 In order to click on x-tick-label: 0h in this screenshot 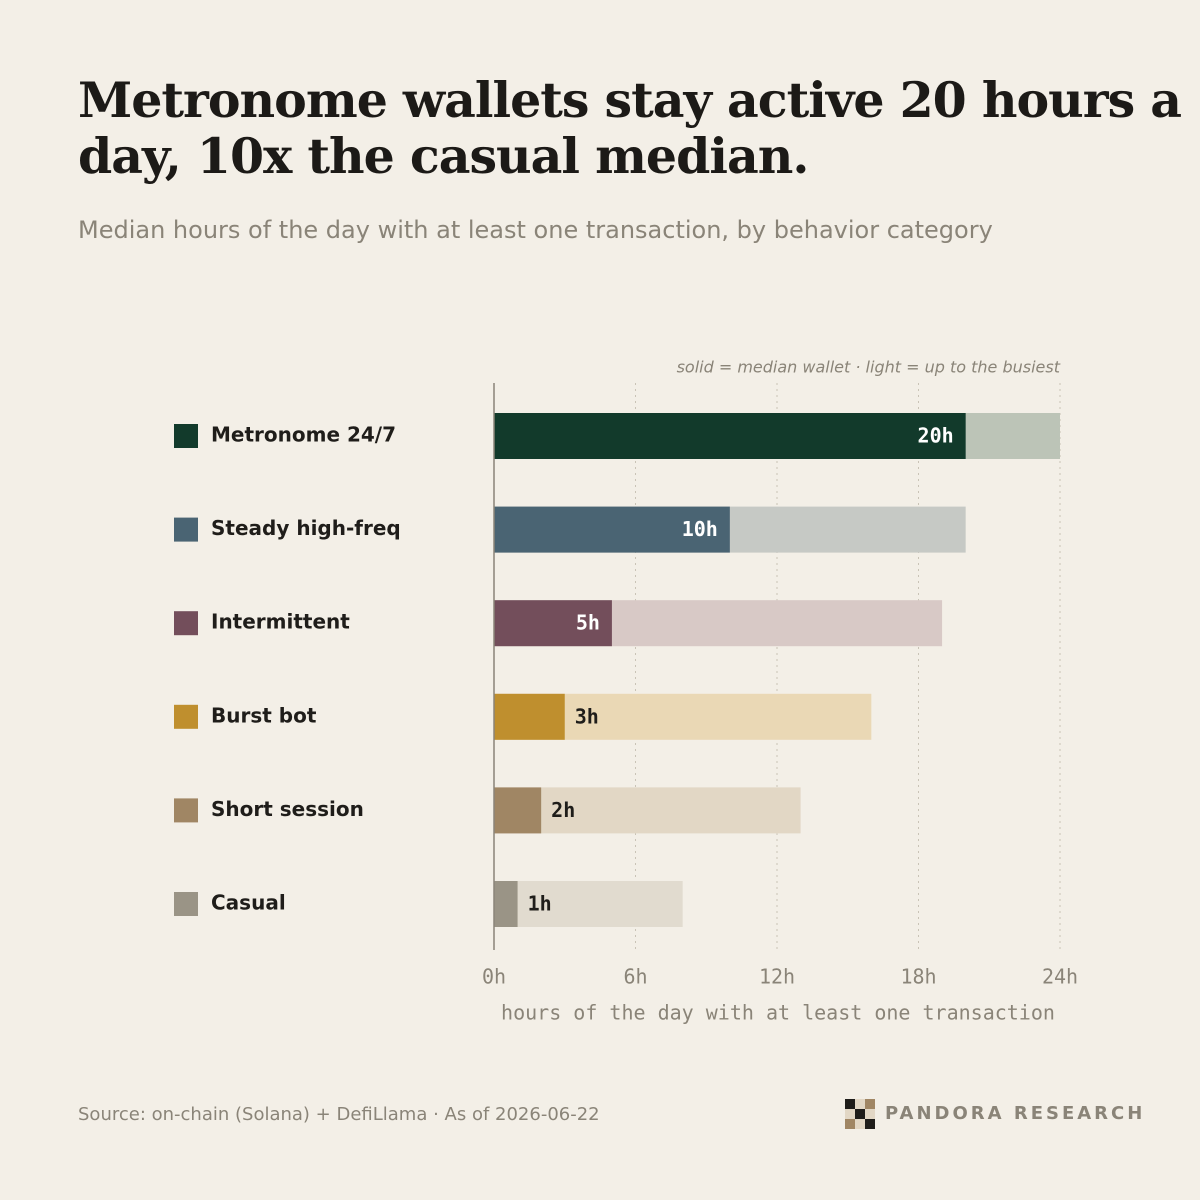, I will do `click(494, 977)`.